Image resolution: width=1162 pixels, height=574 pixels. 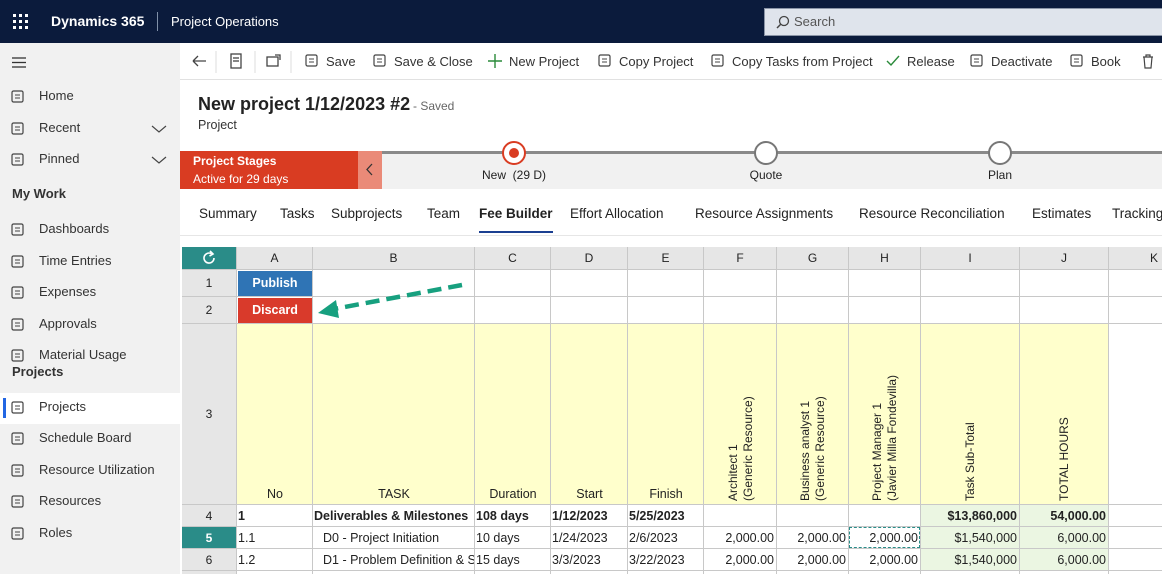 What do you see at coordinates (766, 175) in the screenshot?
I see `stage-label: Quote` at bounding box center [766, 175].